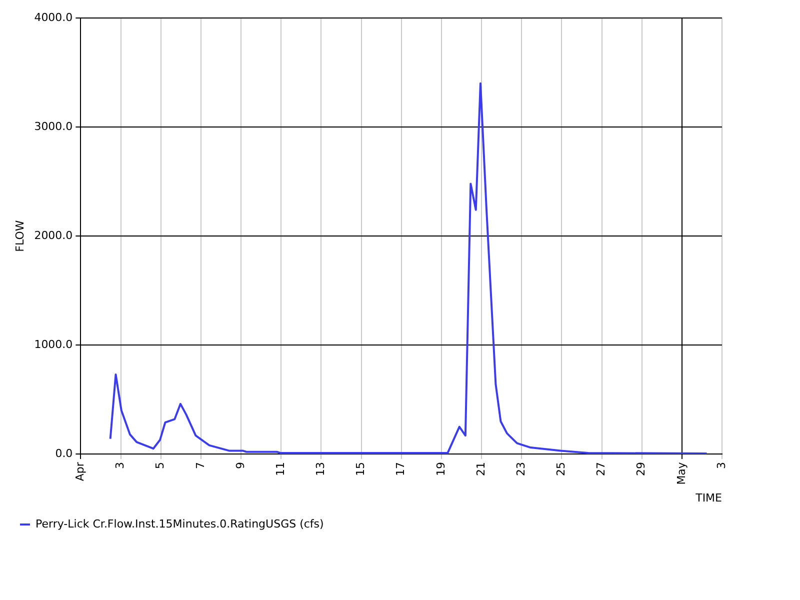 The height and width of the screenshot is (600, 800). Describe the element at coordinates (641, 469) in the screenshot. I see `x-tick-label: 29` at that location.